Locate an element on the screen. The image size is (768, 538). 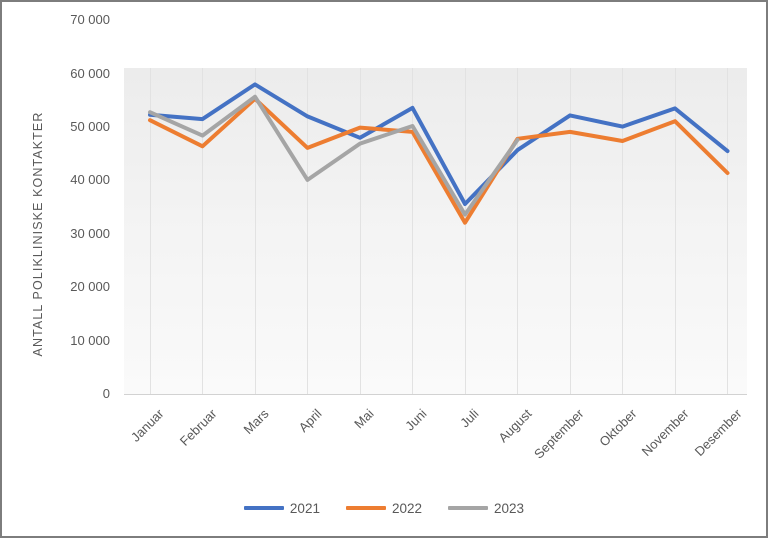
y-tick-label: 30 000 is located at coordinates (90, 233).